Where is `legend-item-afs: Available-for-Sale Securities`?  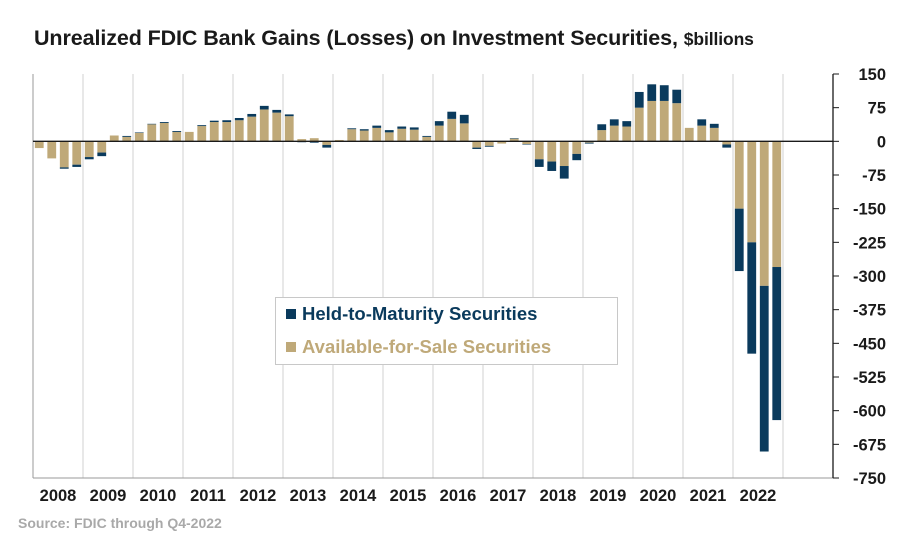
legend-item-afs: Available-for-Sale Securities is located at coordinates (418, 347).